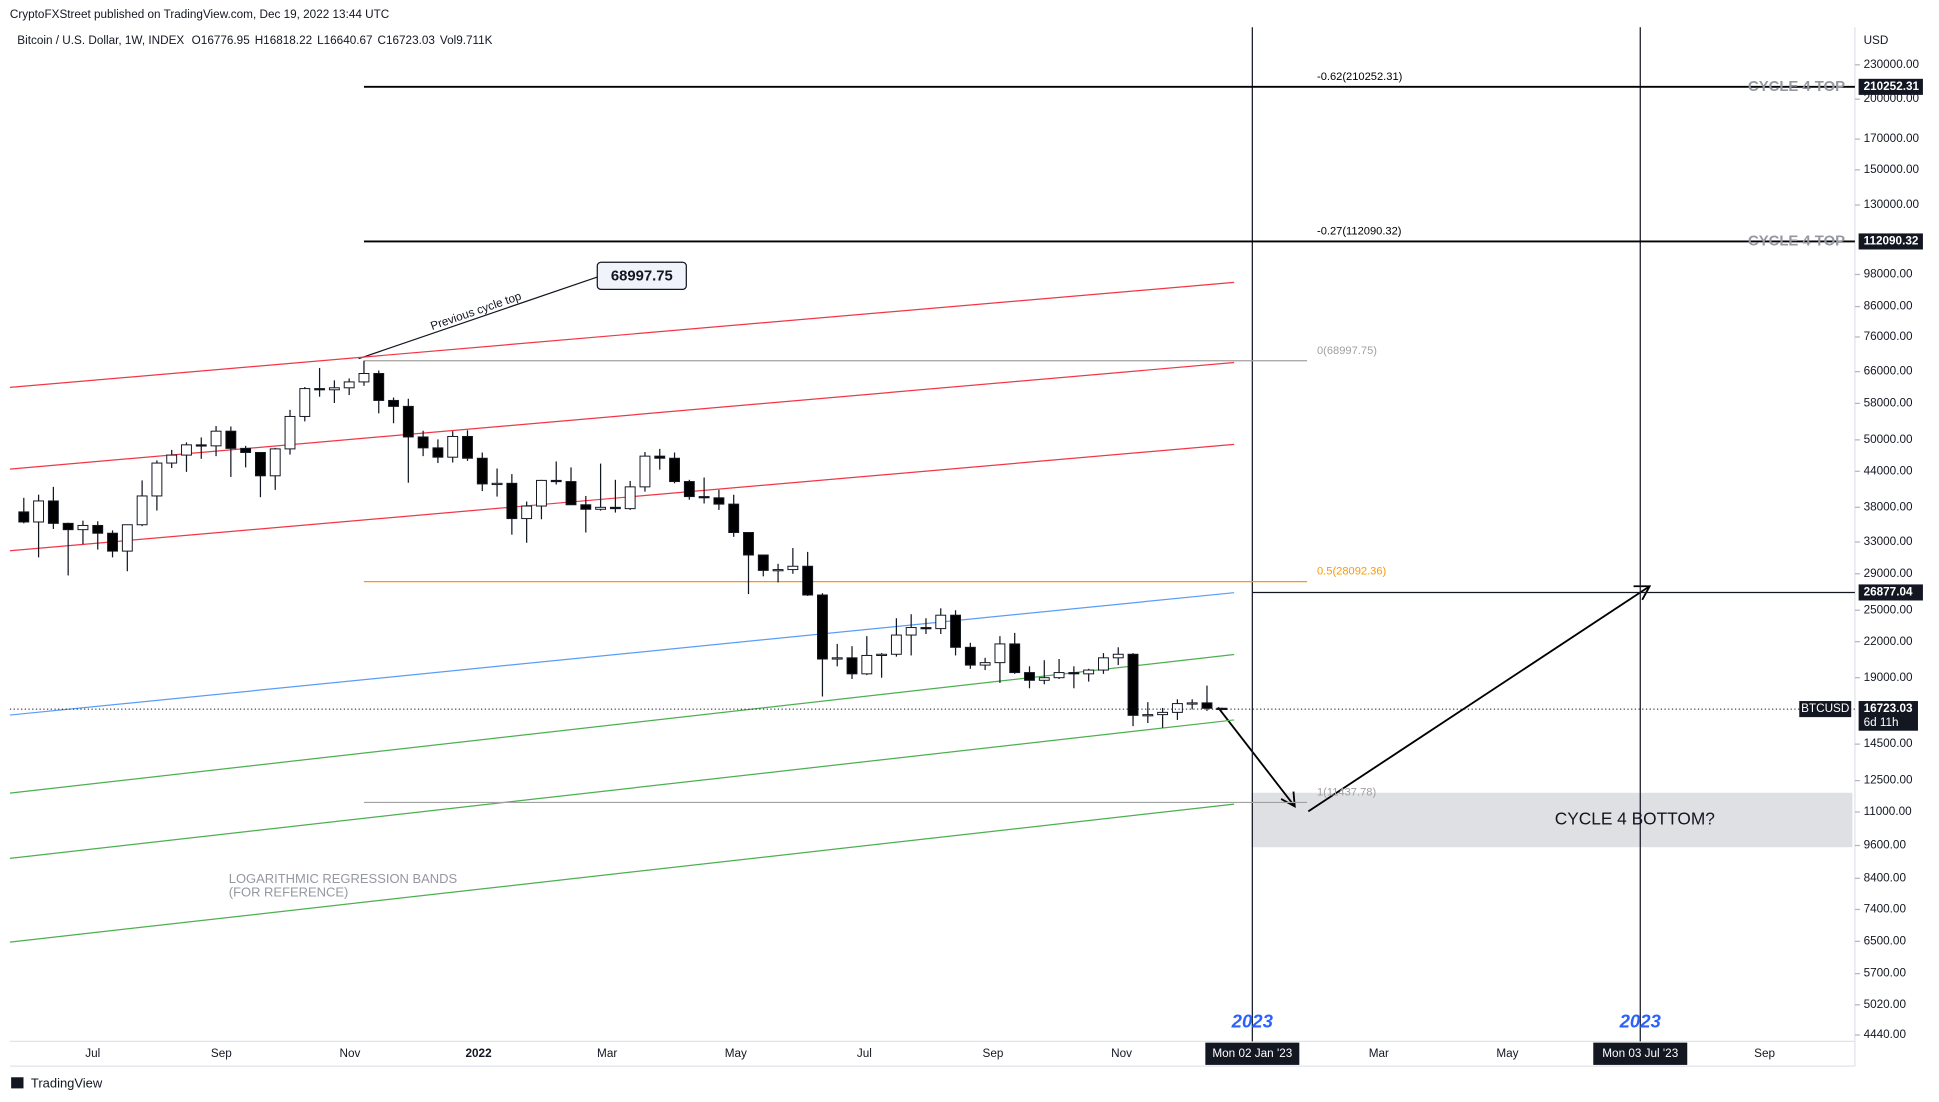  I want to click on y-tick-label: 66000.00, so click(1888, 371).